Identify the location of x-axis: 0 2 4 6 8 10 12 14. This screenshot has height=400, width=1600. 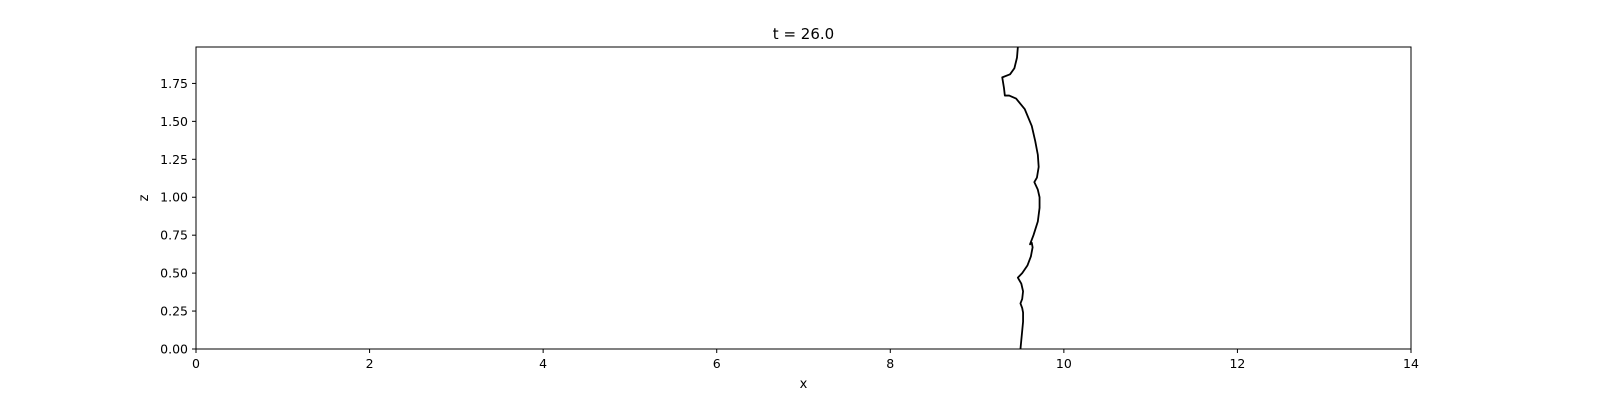
(805, 360).